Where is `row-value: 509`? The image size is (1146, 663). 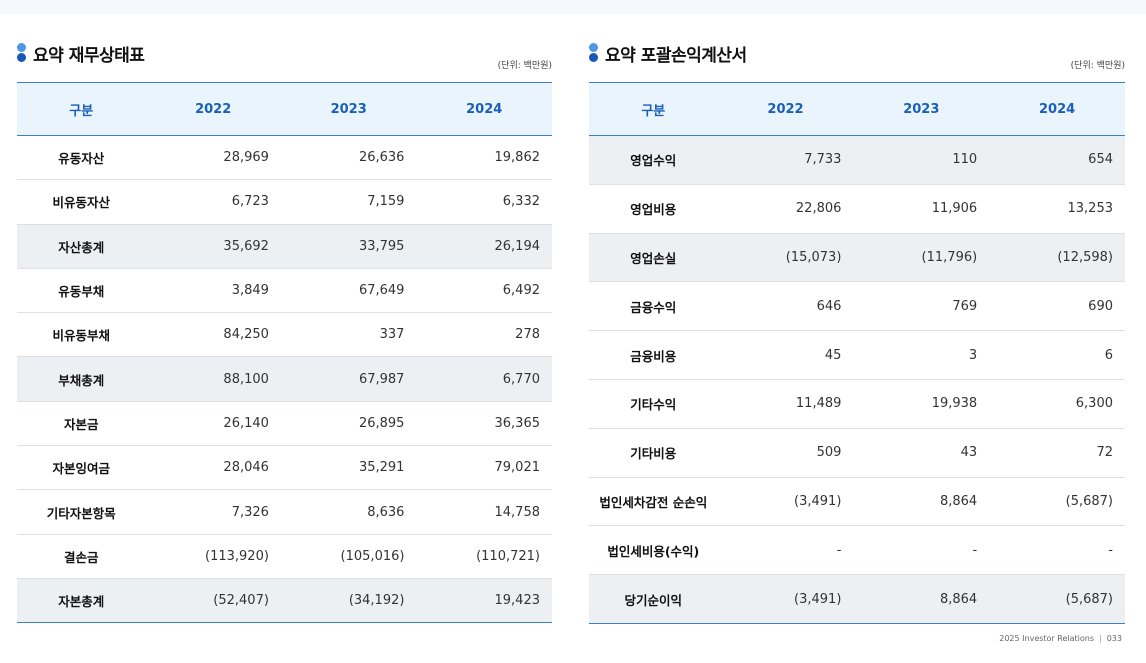
row-value: 509 is located at coordinates (785, 453).